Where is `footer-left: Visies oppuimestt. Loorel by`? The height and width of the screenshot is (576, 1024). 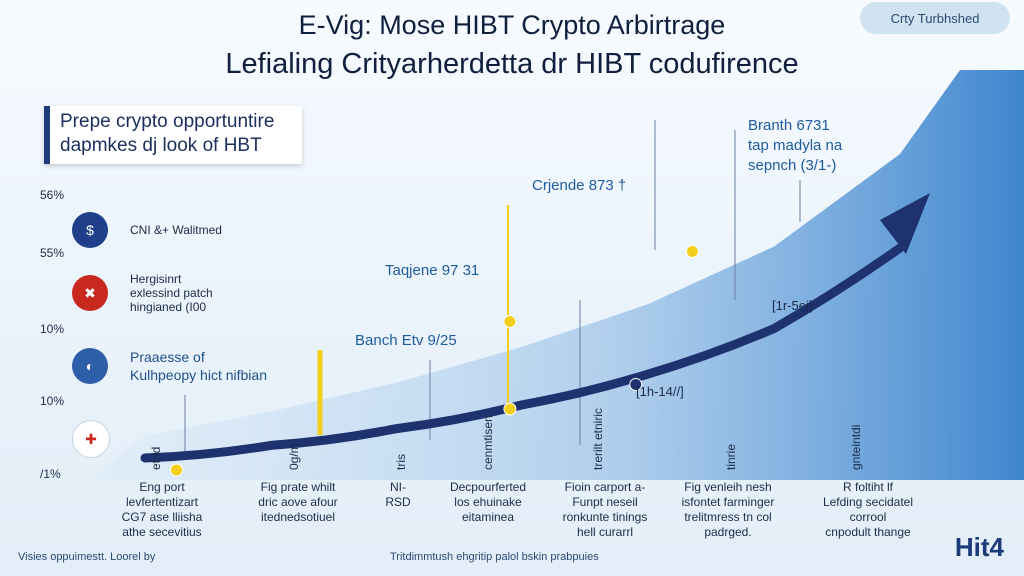 footer-left: Visies oppuimestt. Loorel by is located at coordinates (87, 557).